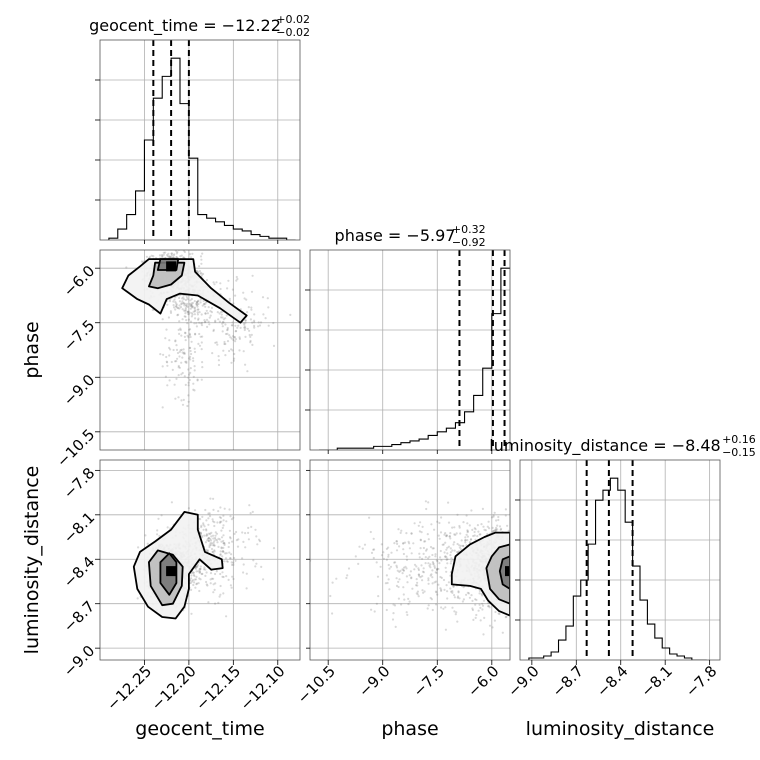 The image size is (760, 760). I want to click on panel-frame, so click(200, 560).